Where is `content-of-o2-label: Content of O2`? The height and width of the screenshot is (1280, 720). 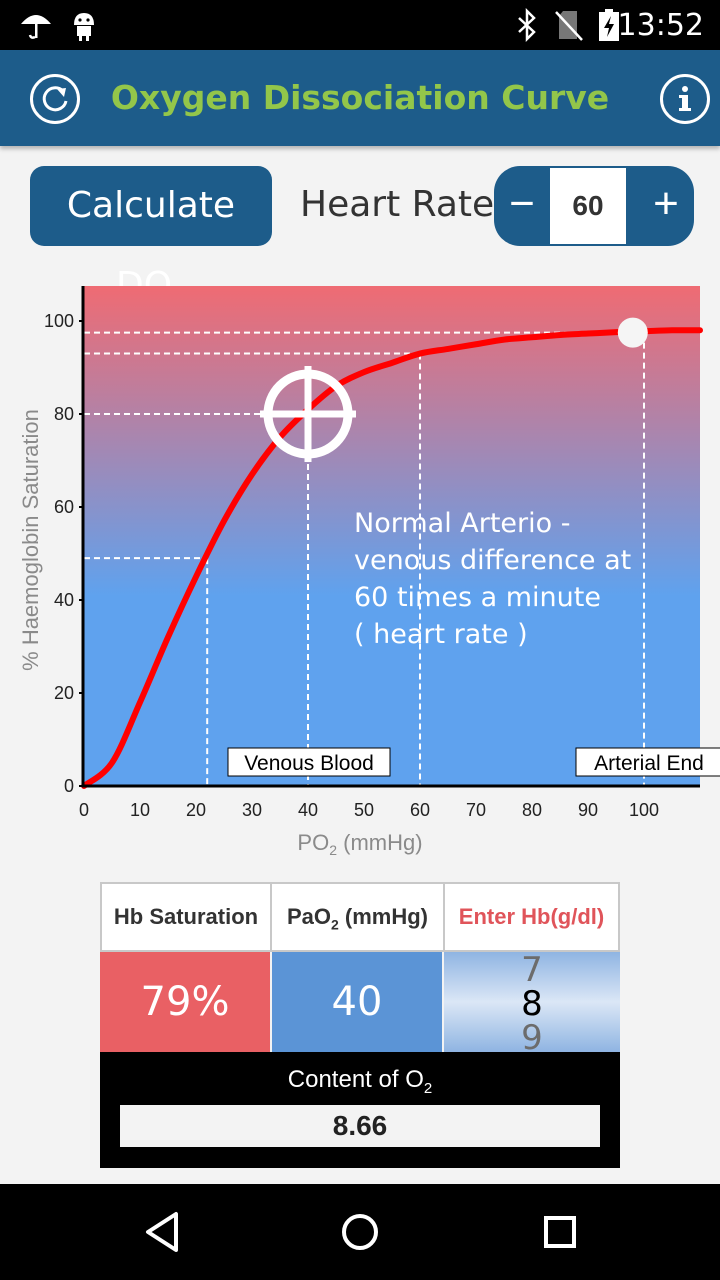 content-of-o2-label: Content of O2 is located at coordinates (360, 1081).